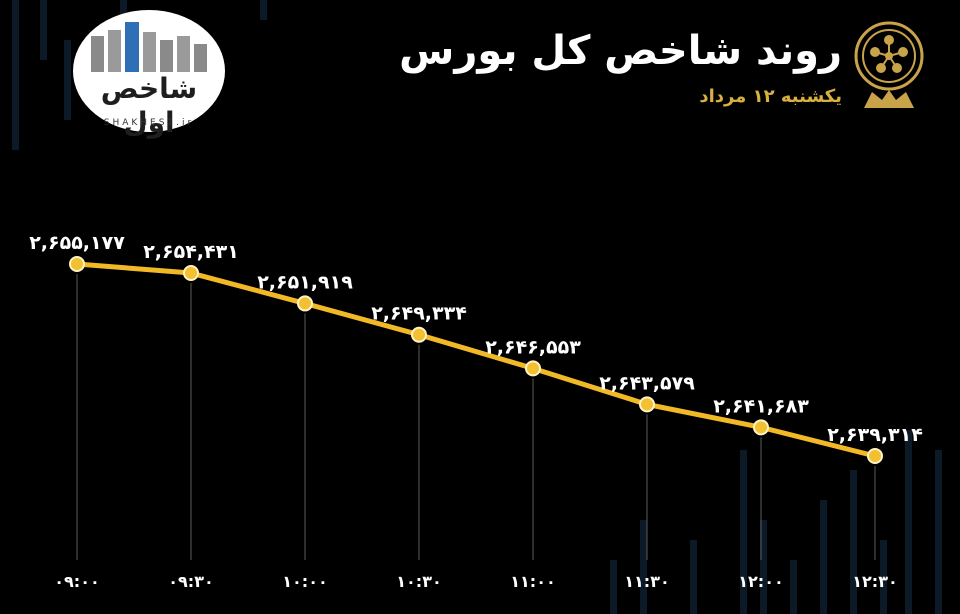  I want to click on data-label: ۲,۶۴۶,۵۵۳, so click(533, 347).